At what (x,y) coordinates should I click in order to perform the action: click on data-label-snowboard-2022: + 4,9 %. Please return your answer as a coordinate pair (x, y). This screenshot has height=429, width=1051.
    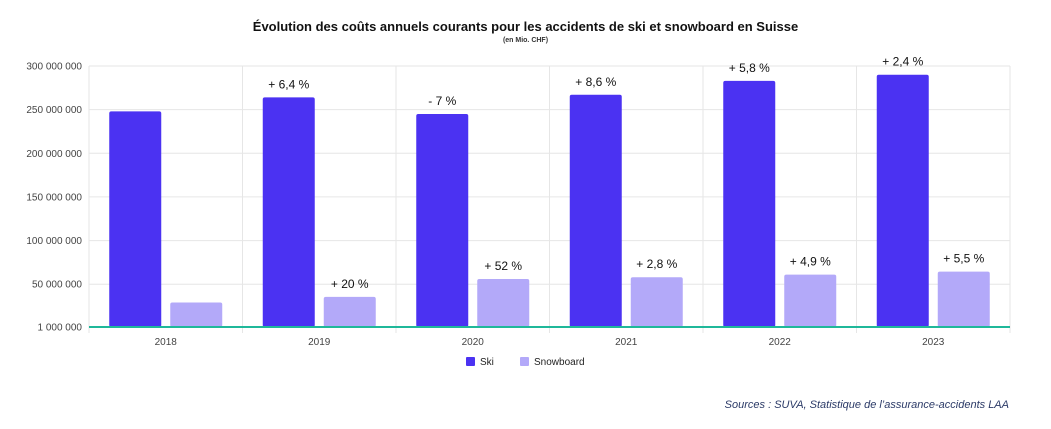
    Looking at the image, I should click on (810, 262).